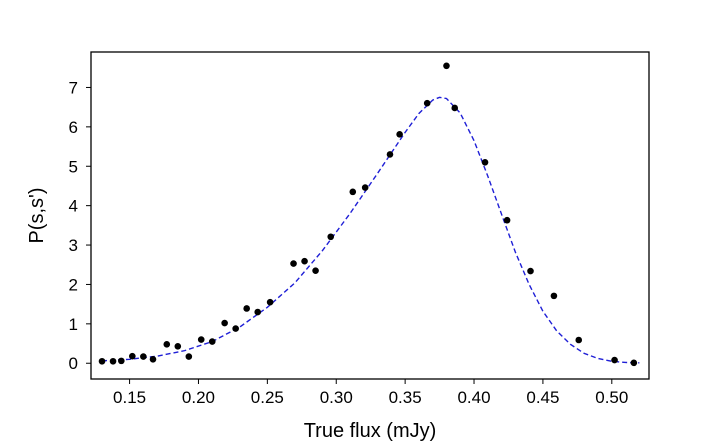 The height and width of the screenshot is (448, 720). What do you see at coordinates (473, 397) in the screenshot?
I see `x-tick-label: 0.40` at bounding box center [473, 397].